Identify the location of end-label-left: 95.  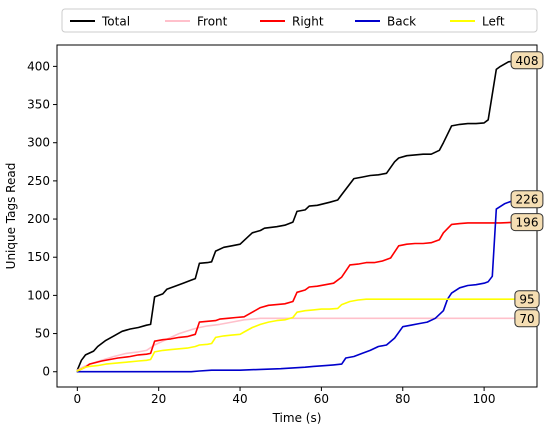
(526, 300).